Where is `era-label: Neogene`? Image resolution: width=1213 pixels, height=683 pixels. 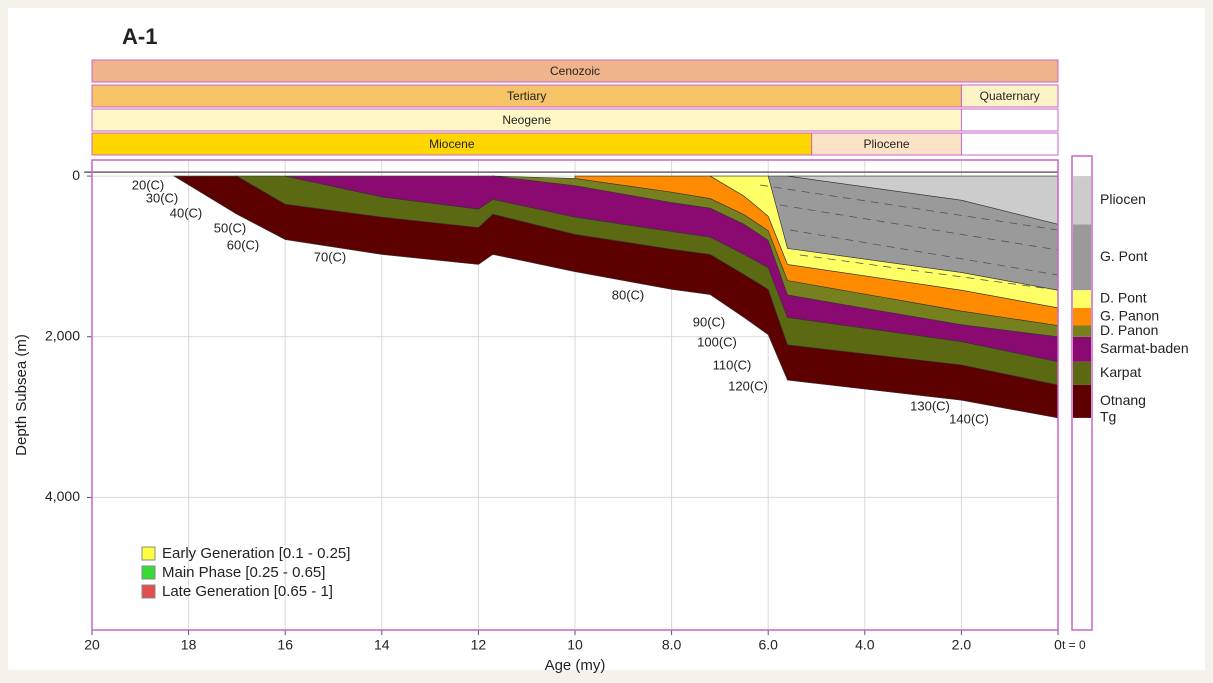 era-label: Neogene is located at coordinates (526, 120).